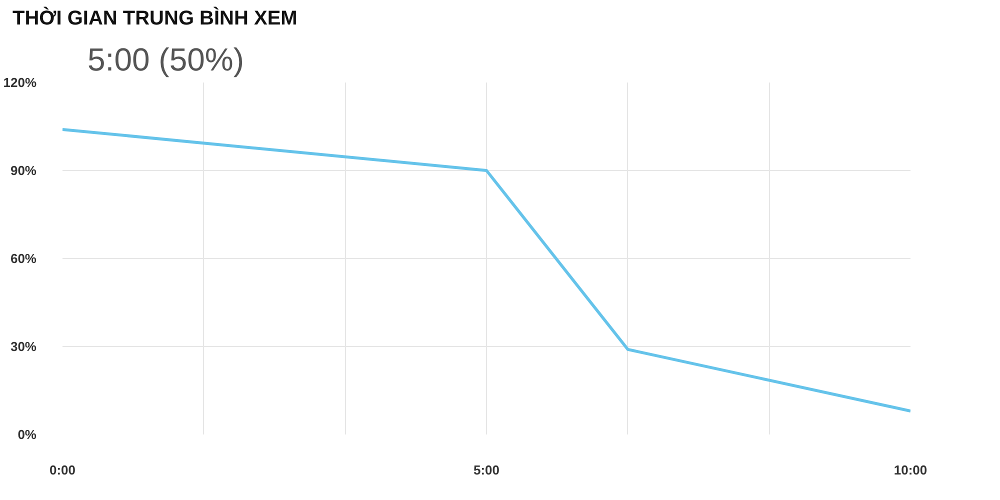 This screenshot has width=1000, height=500. I want to click on x-tick-label: 10:00, so click(911, 470).